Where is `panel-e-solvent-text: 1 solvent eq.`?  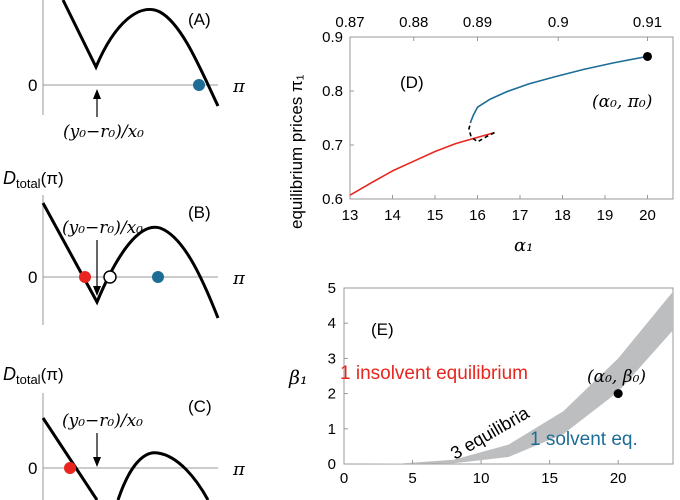
panel-e-solvent-text: 1 solvent eq. is located at coordinates (584, 439).